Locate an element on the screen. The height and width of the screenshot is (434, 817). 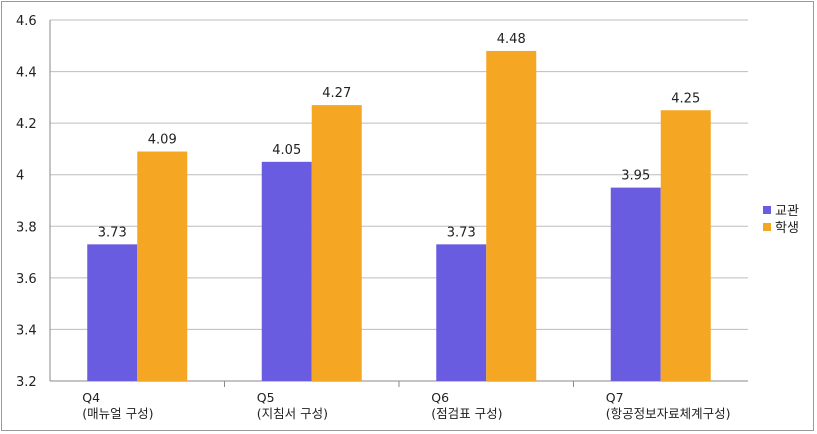
x-category-label: (매뉴얼 구성) is located at coordinates (117, 413).